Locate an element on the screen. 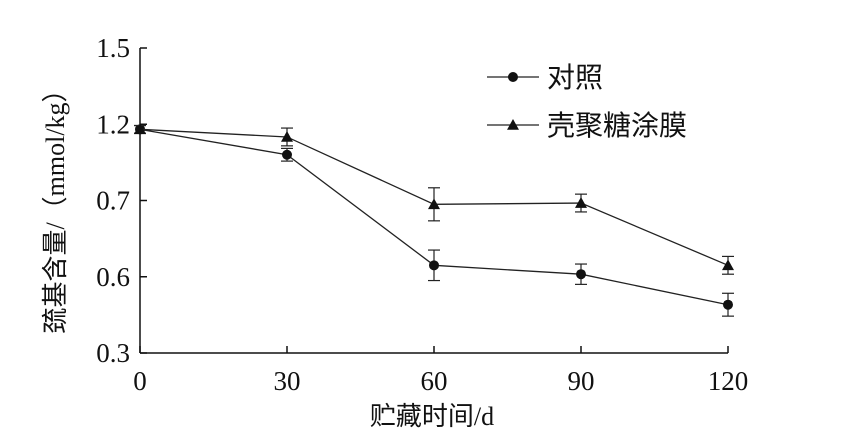 The width and height of the screenshot is (857, 431). legend-label: 壳聚糖涂膜 is located at coordinates (617, 126).